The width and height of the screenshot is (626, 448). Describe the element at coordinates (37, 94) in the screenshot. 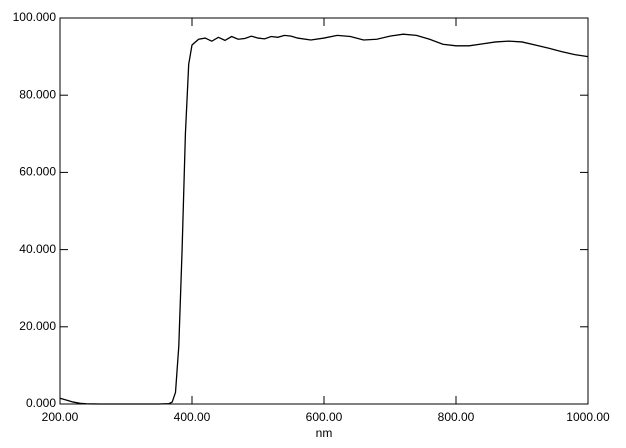

I see `y-tick-label: 80.000` at that location.